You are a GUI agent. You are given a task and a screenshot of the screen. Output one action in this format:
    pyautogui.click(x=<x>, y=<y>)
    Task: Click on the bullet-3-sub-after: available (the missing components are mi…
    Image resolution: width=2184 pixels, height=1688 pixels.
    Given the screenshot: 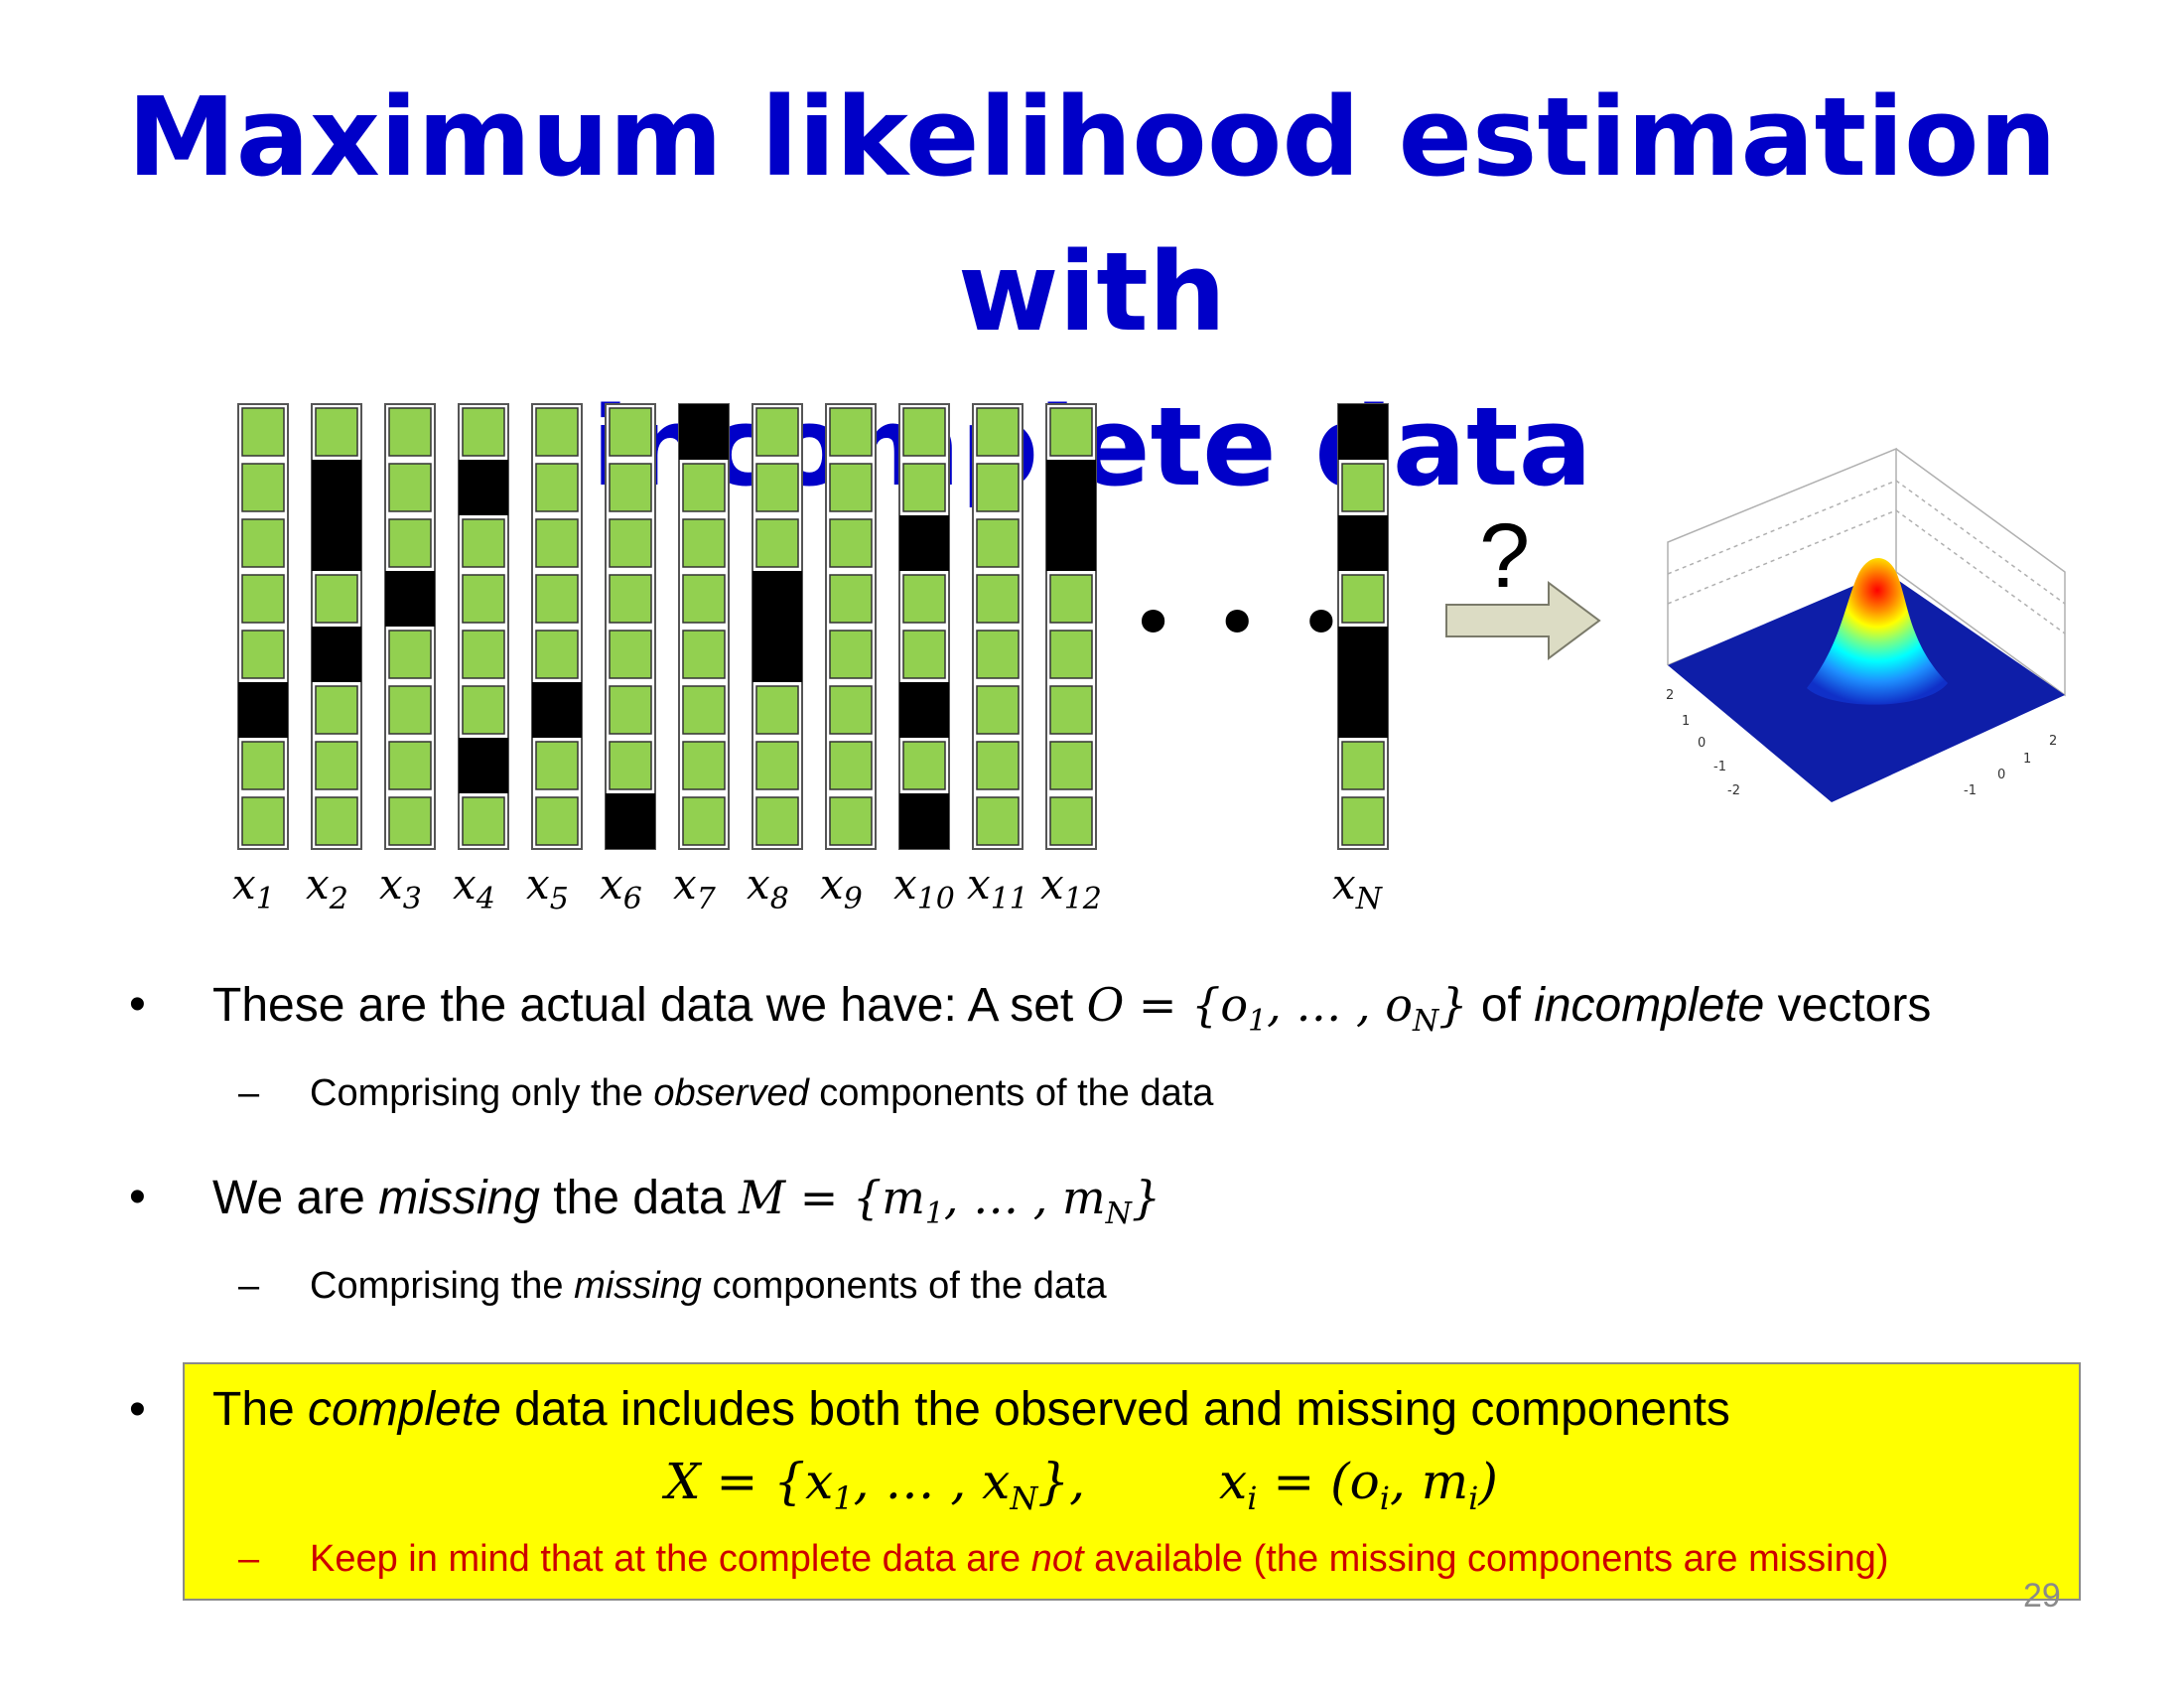 What is the action you would take?
    pyautogui.click(x=1486, y=1559)
    